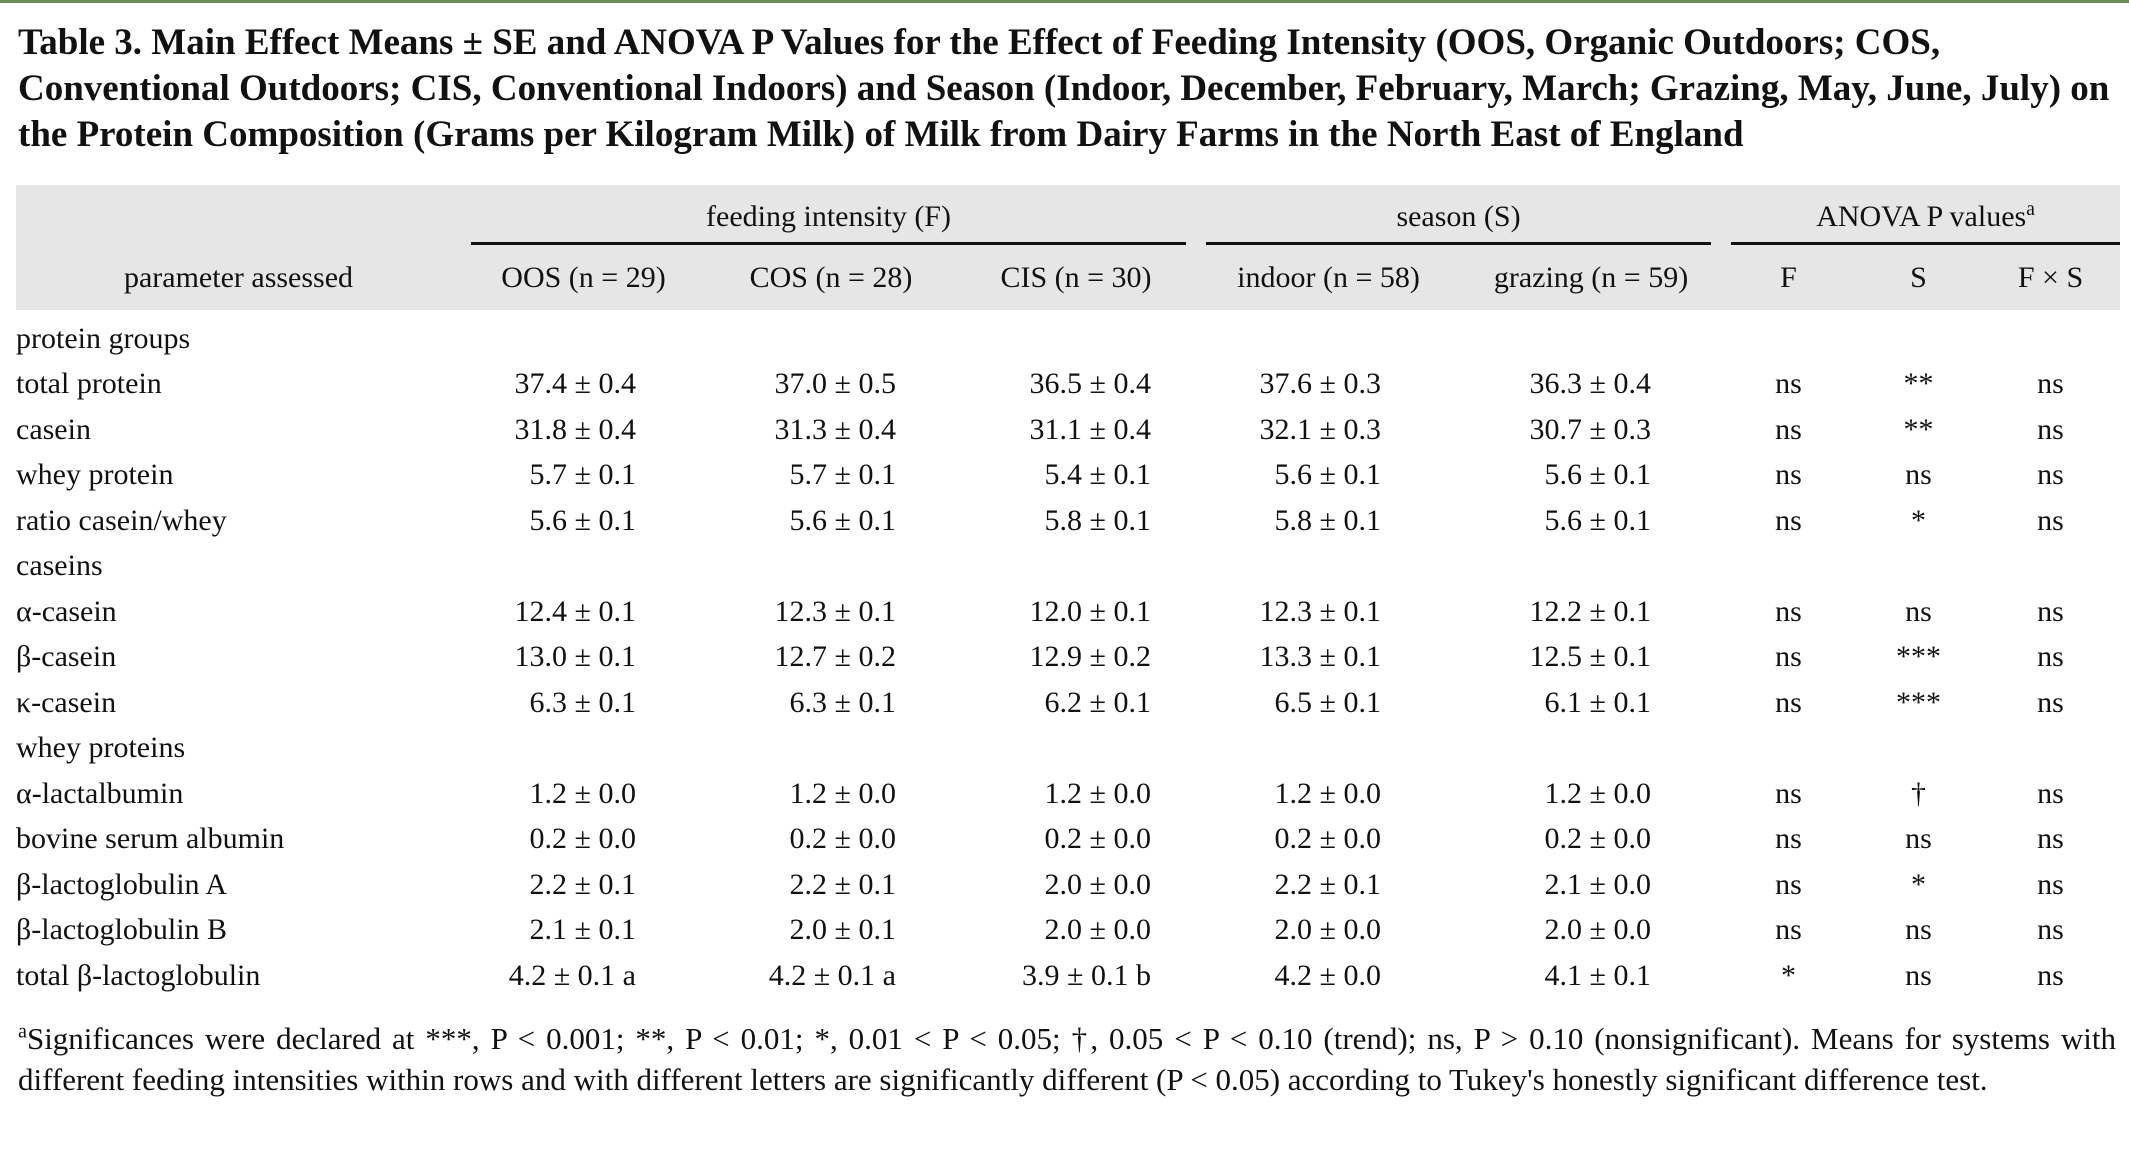 The image size is (2129, 1166). I want to click on cell-oos: 4.2 ± 0.1 a, so click(572, 975).